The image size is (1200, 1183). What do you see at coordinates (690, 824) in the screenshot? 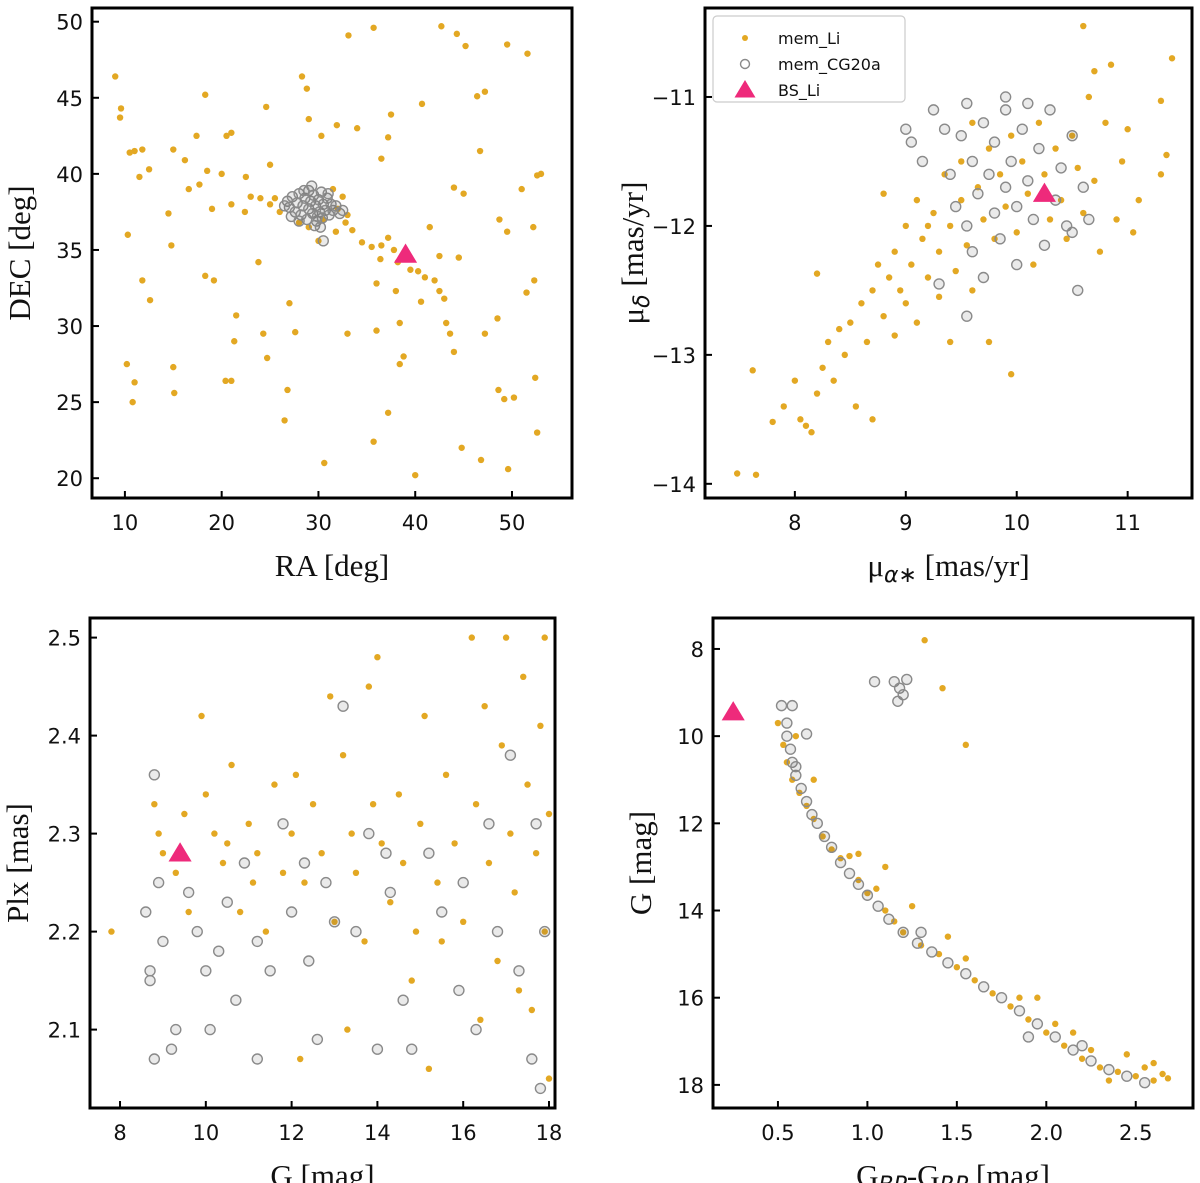
I see `y-tick-label: 12` at bounding box center [690, 824].